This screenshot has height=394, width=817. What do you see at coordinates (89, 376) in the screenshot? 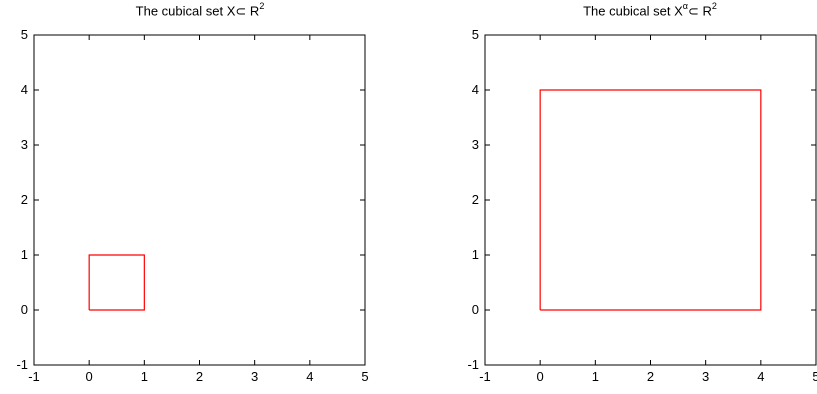
I see `x-tick-label-left: 0` at bounding box center [89, 376].